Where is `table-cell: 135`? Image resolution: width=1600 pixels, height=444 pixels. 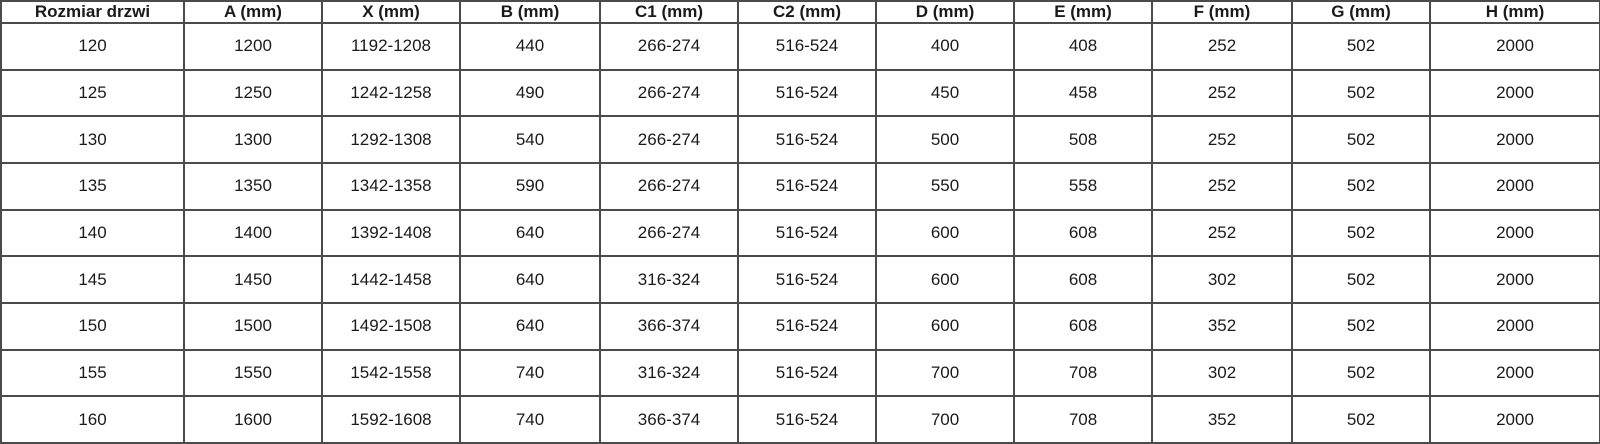
table-cell: 135 is located at coordinates (92, 186).